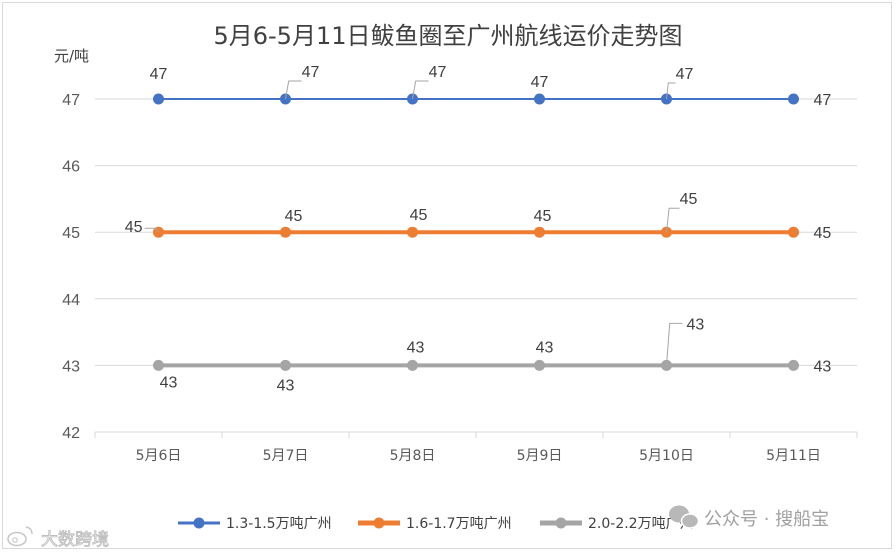 The width and height of the screenshot is (896, 553). Describe the element at coordinates (540, 456) in the screenshot. I see `x-tick-label: 5月9日` at that location.